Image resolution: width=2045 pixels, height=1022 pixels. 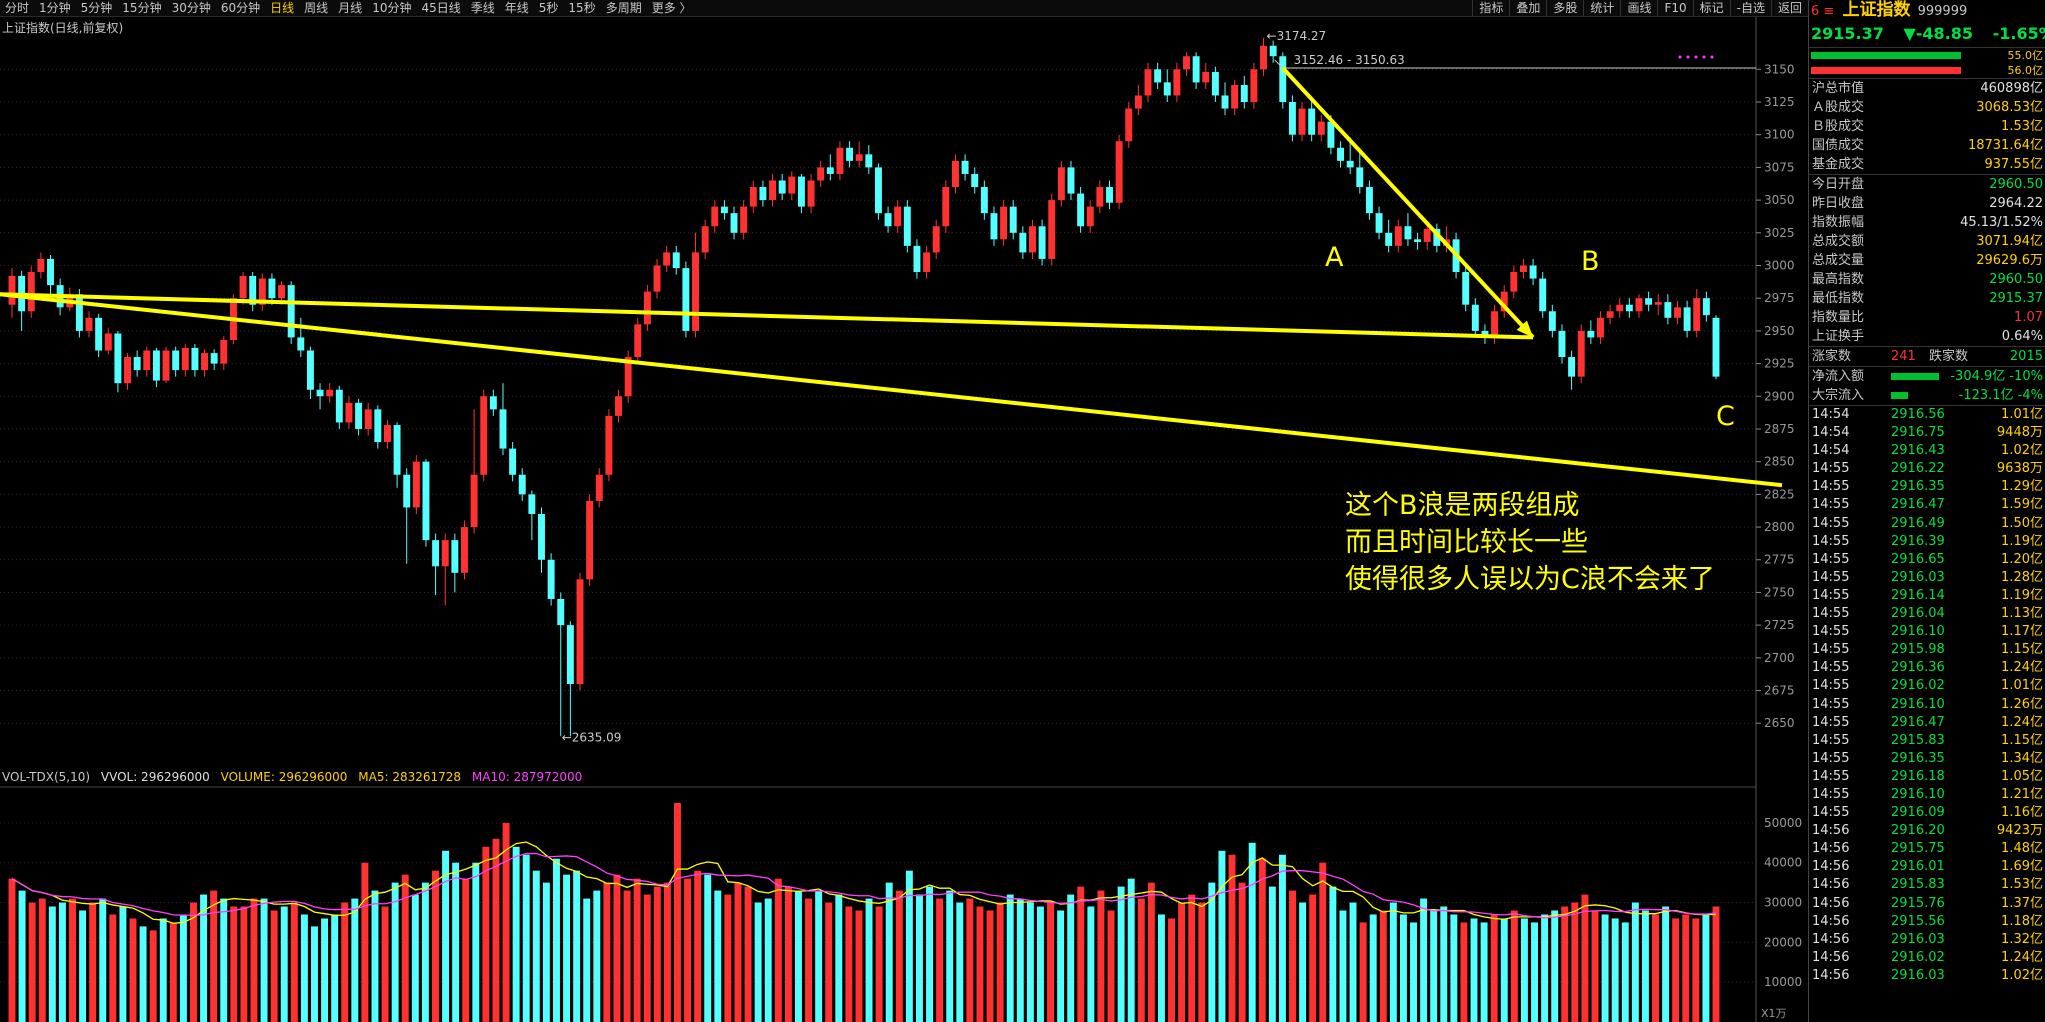 What do you see at coordinates (240, 8) in the screenshot?
I see `period-tab-5: 60分钟` at bounding box center [240, 8].